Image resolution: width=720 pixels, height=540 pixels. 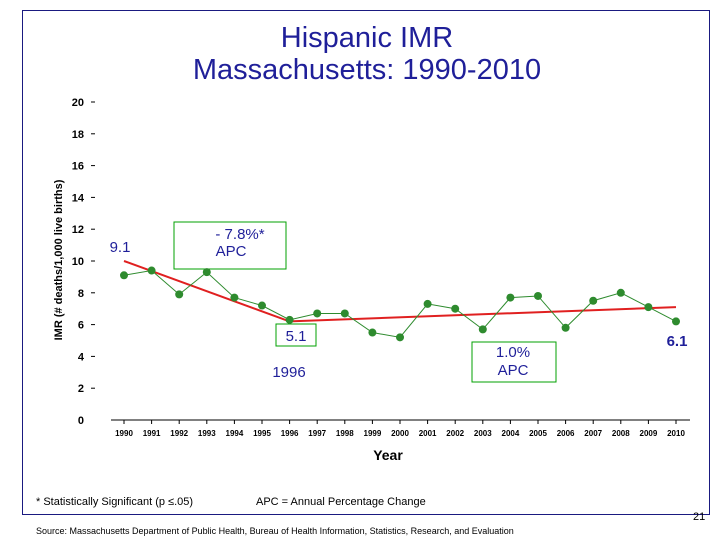 What do you see at coordinates (78, 262) in the screenshot?
I see `y-tick-label: 10` at bounding box center [78, 262].